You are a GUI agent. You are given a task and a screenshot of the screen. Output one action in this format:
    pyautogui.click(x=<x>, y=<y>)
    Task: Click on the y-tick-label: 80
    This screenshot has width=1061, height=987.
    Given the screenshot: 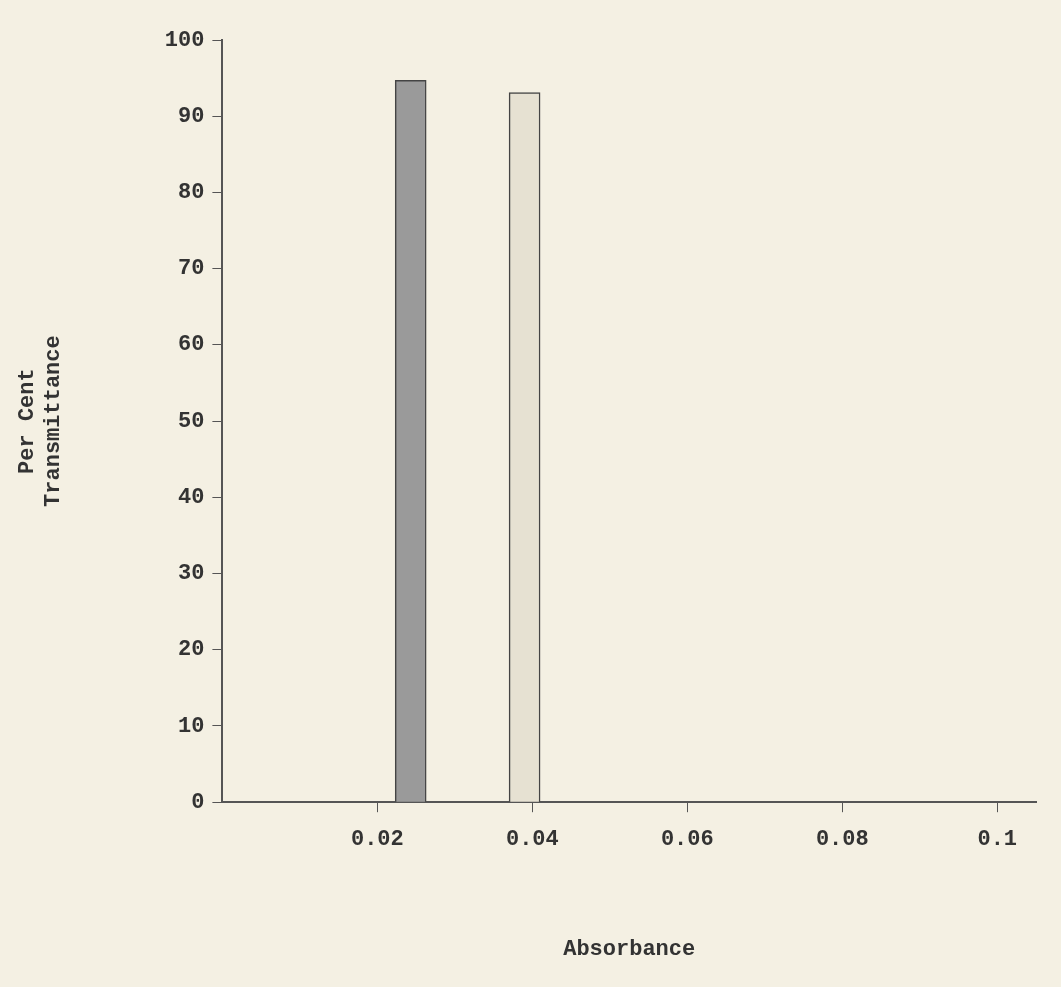 What is the action you would take?
    pyautogui.click(x=191, y=192)
    